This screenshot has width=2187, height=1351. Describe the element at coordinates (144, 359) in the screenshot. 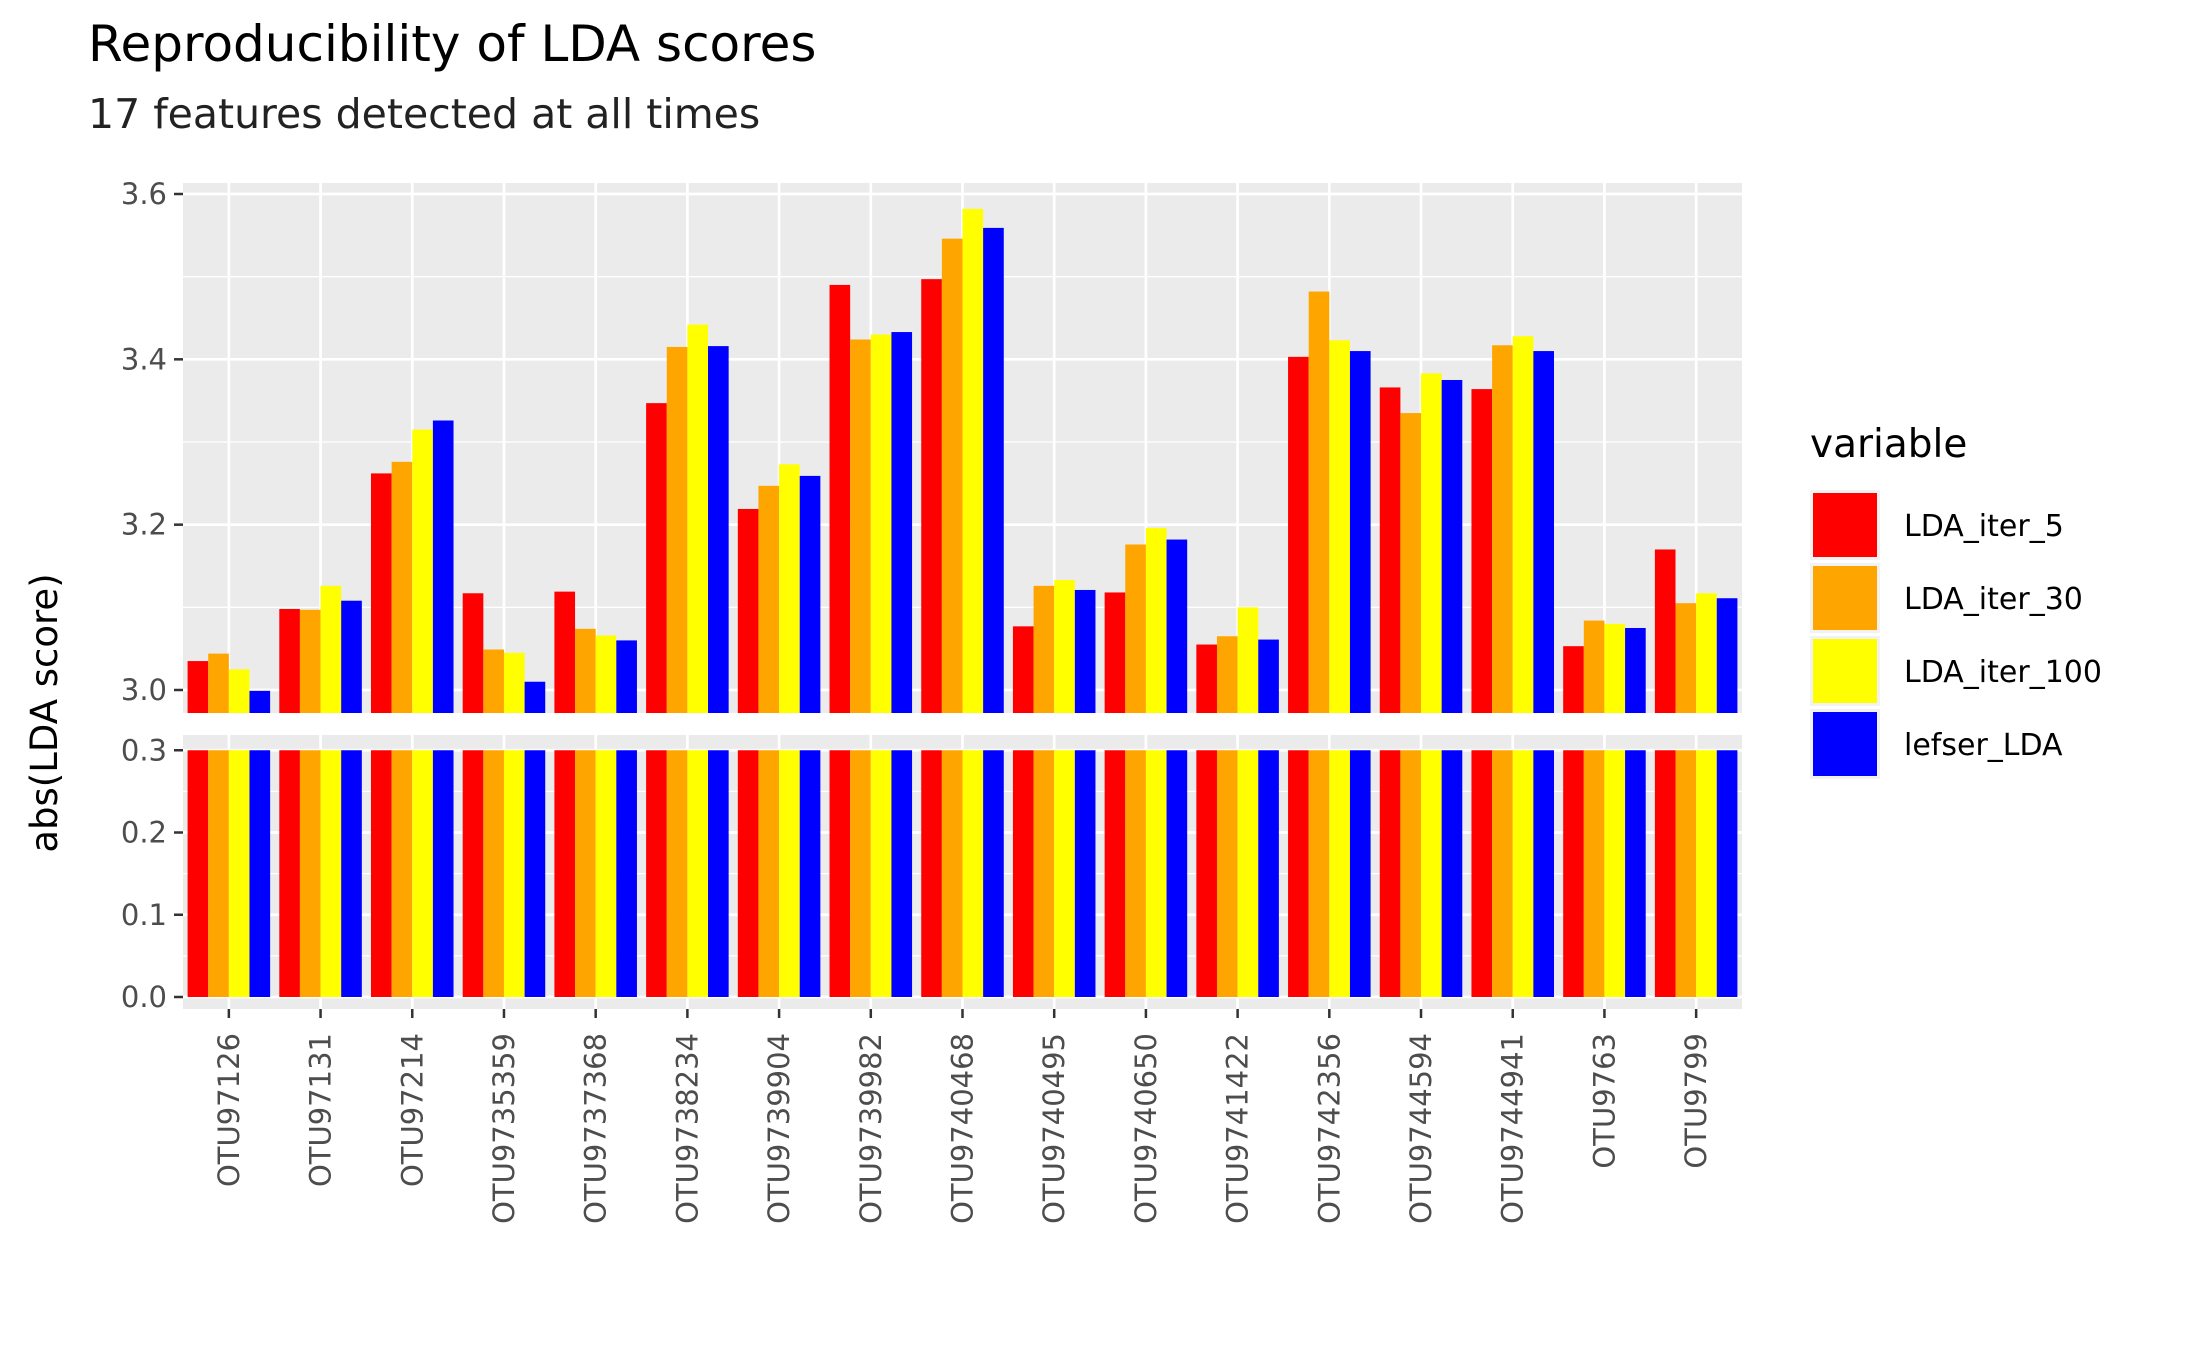

I see `y-tick-label: 3.4` at that location.